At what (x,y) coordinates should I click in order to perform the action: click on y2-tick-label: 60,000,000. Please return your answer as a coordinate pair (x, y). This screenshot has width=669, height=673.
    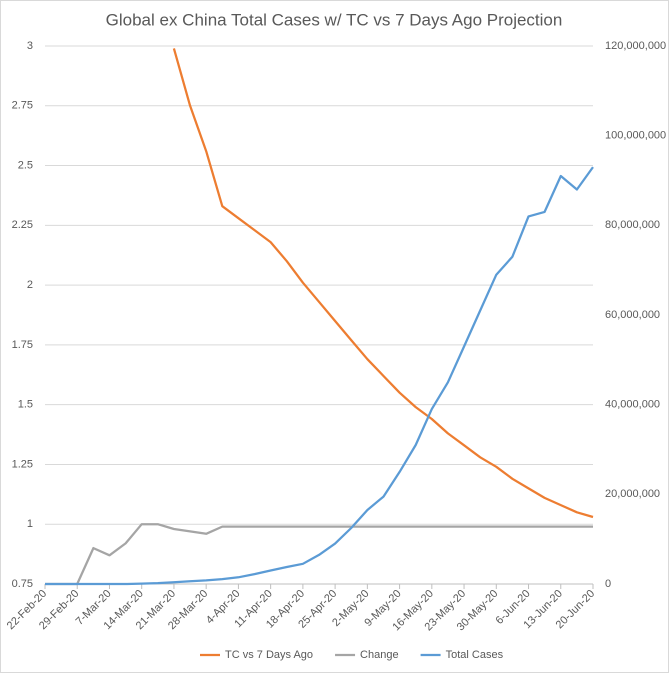
    Looking at the image, I should click on (632, 315).